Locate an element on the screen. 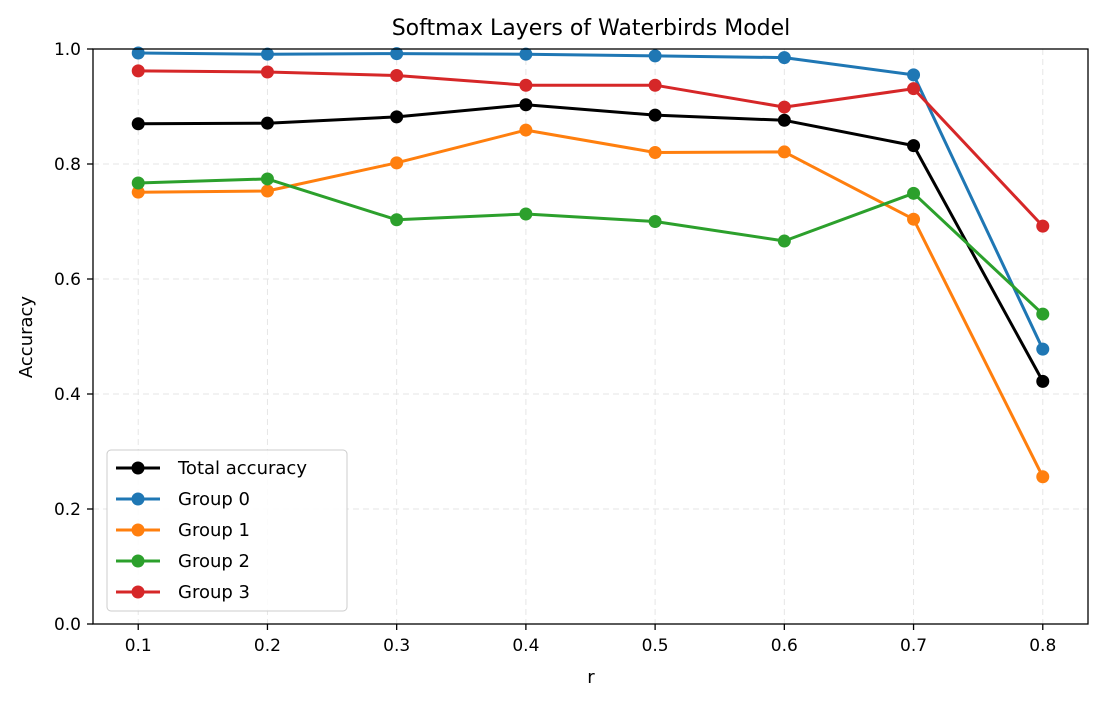 The width and height of the screenshot is (1103, 704). y-tick-label: 0.2 is located at coordinates (67, 510).